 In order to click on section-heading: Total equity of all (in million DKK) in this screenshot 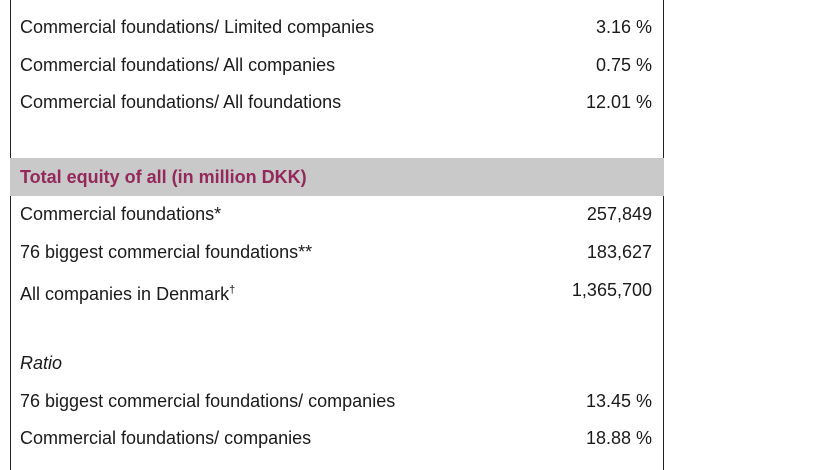, I will do `click(163, 177)`.